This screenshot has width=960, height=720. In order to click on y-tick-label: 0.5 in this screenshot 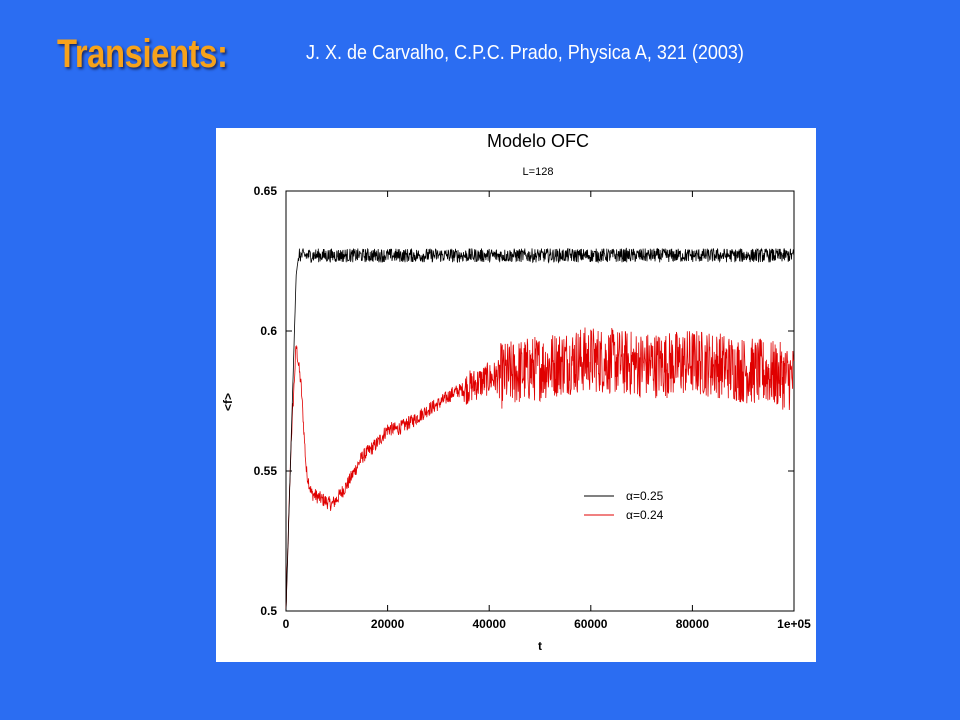, I will do `click(268, 611)`.